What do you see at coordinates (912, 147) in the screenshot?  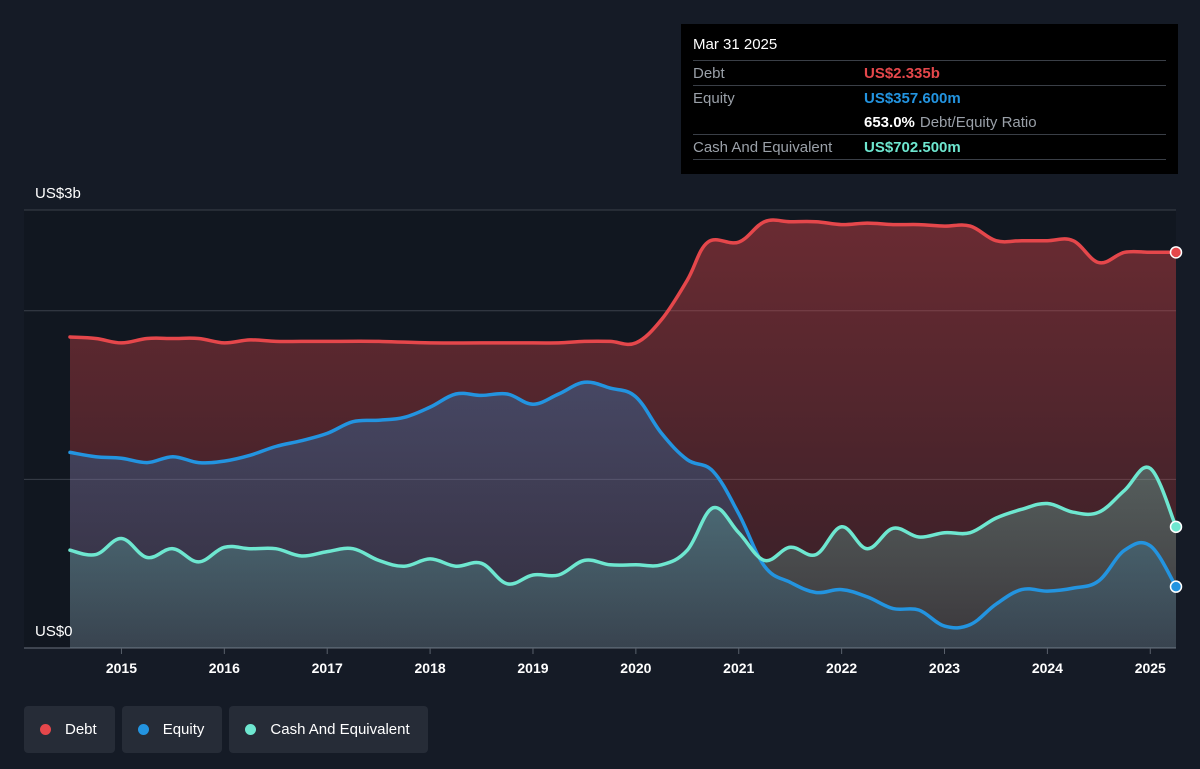 I see `tooltip-cash-value: US$702.500m` at bounding box center [912, 147].